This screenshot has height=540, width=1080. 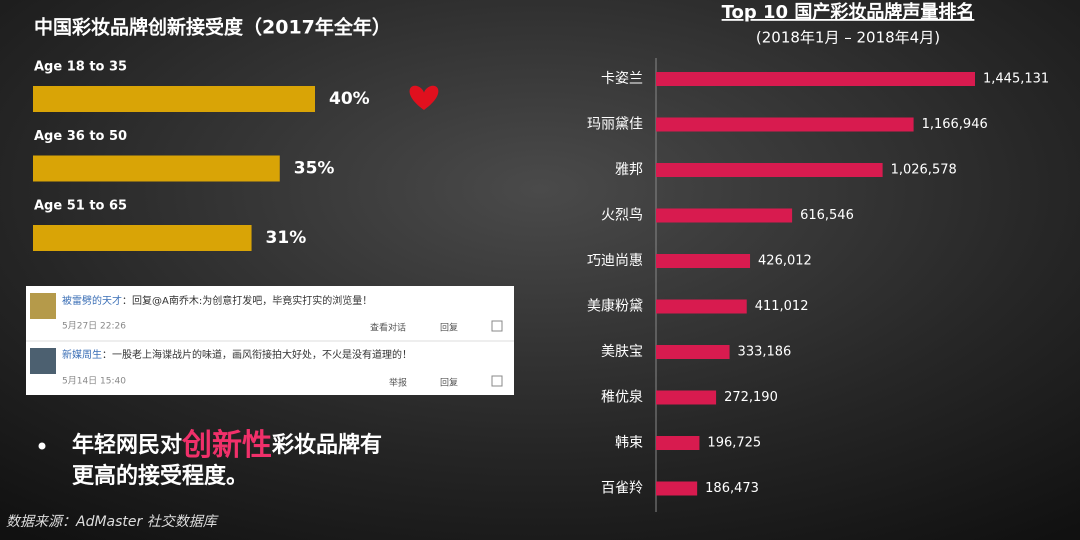 I want to click on value-label: 1,026,578, so click(x=924, y=170).